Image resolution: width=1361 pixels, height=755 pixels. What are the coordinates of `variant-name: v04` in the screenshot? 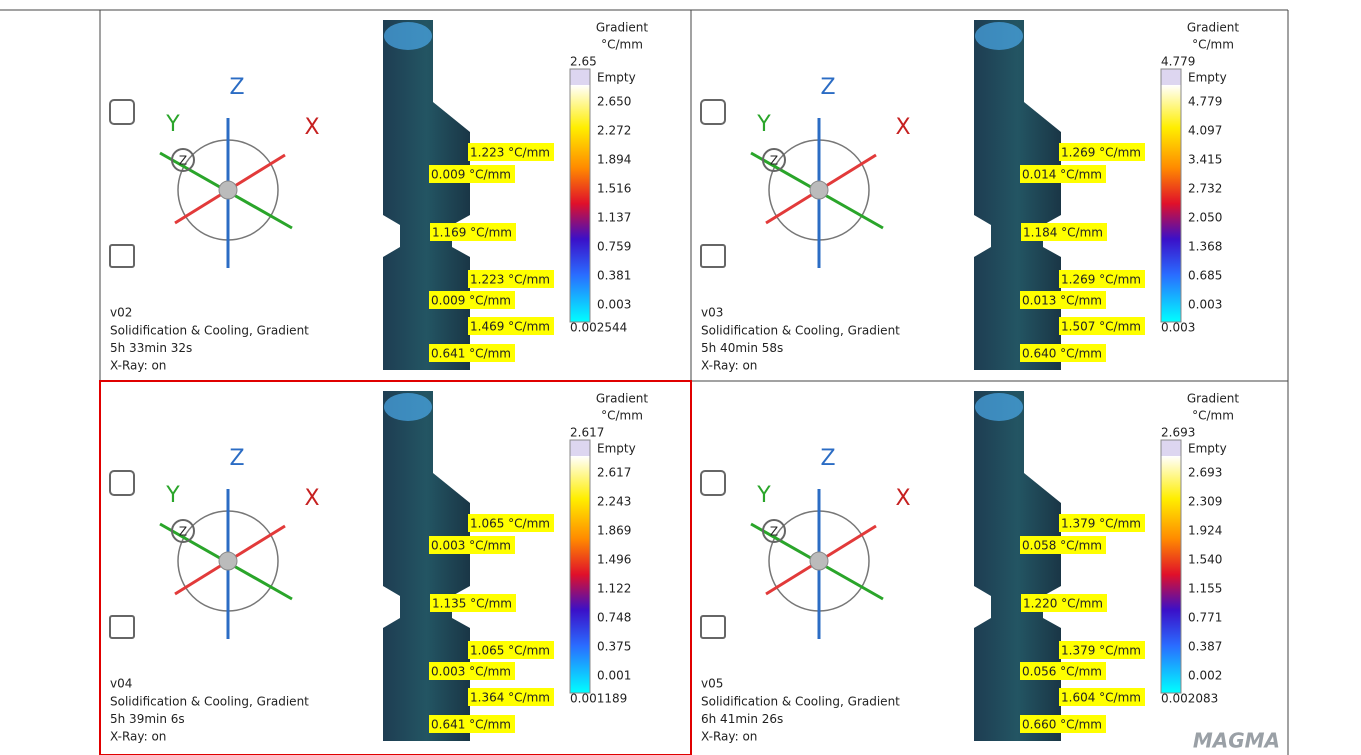 It's located at (121, 684).